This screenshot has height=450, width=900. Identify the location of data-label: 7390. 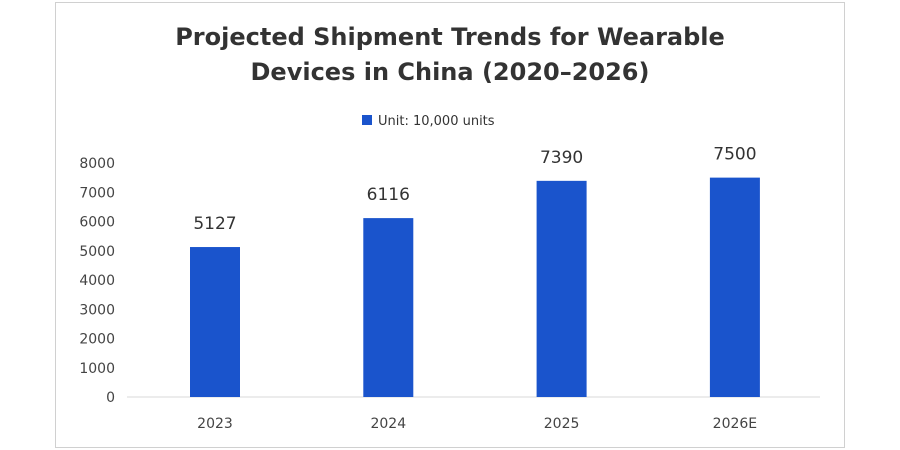
(561, 158).